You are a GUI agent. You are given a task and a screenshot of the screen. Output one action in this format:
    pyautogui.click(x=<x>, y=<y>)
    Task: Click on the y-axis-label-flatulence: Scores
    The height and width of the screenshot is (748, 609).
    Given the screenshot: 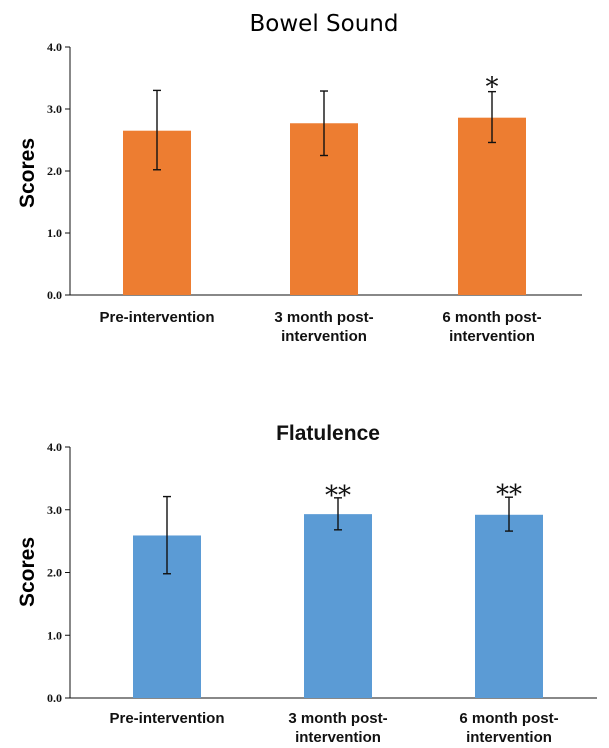 What is the action you would take?
    pyautogui.click(x=27, y=572)
    